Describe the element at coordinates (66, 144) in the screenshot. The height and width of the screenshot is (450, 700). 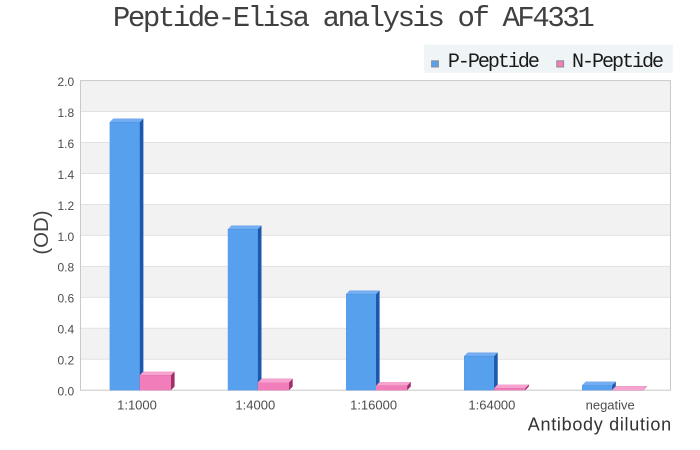
I see `svg-text: 1.6` at that location.